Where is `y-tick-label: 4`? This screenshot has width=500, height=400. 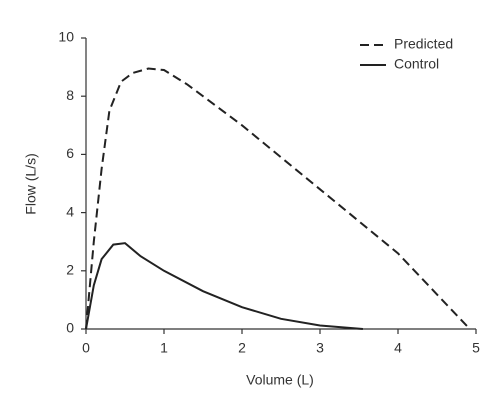
y-tick-label: 4 is located at coordinates (70, 211).